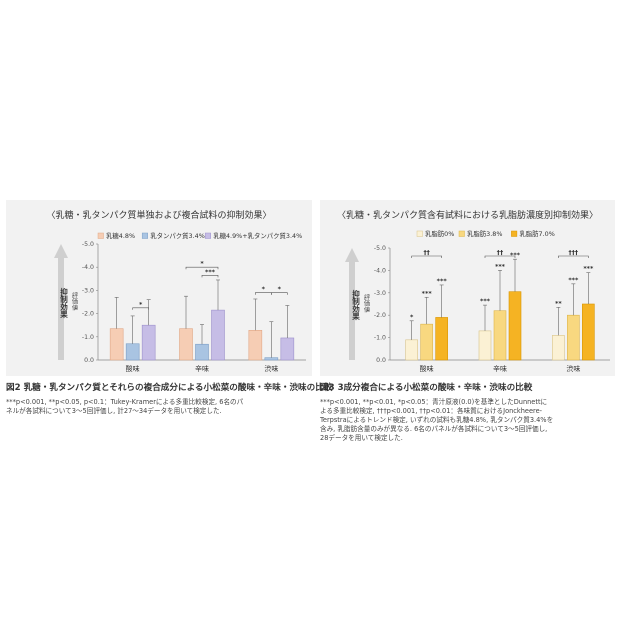 The width and height of the screenshot is (621, 621). I want to click on legend-label: 乳糖4.8%, so click(120, 235).